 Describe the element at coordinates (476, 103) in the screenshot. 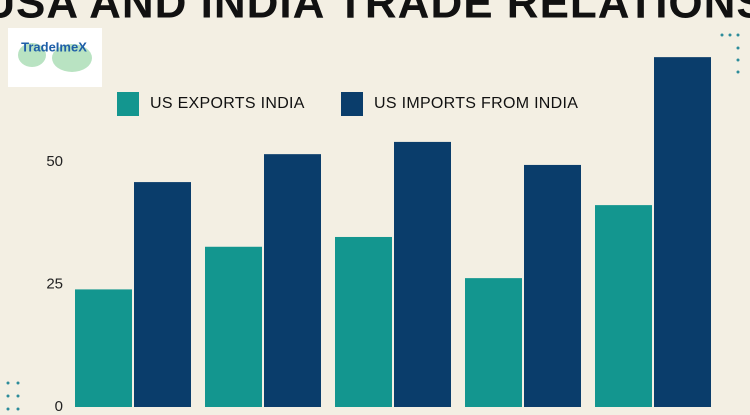

I see `legend-label: US IMPORTS FROM INDIA` at that location.